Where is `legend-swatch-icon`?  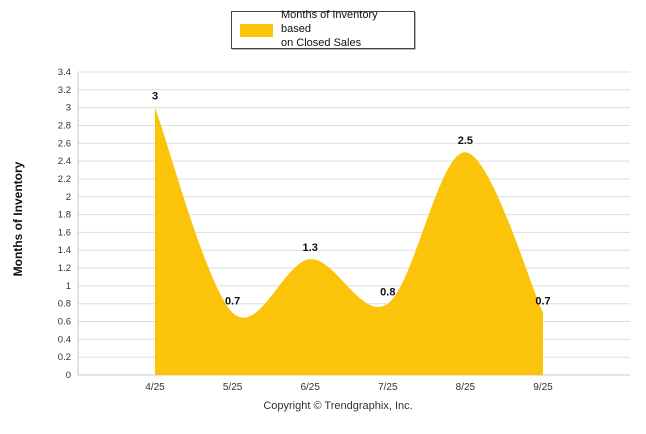 legend-swatch-icon is located at coordinates (256, 30).